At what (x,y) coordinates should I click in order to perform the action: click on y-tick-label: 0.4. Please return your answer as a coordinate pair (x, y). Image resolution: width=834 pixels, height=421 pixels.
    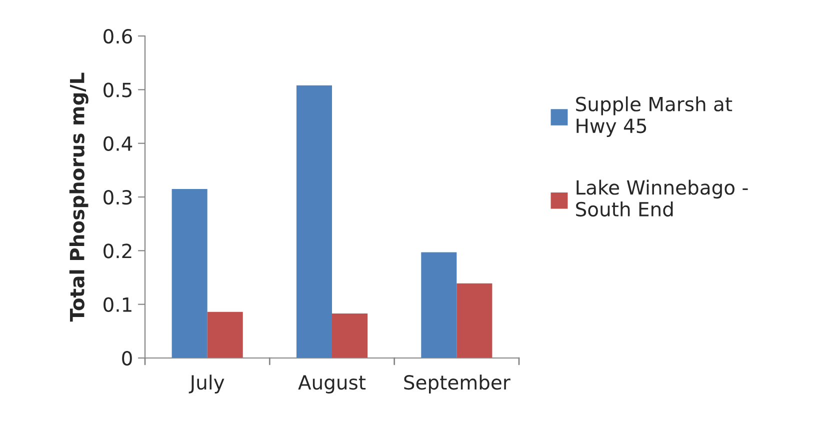
    Looking at the image, I should click on (118, 143).